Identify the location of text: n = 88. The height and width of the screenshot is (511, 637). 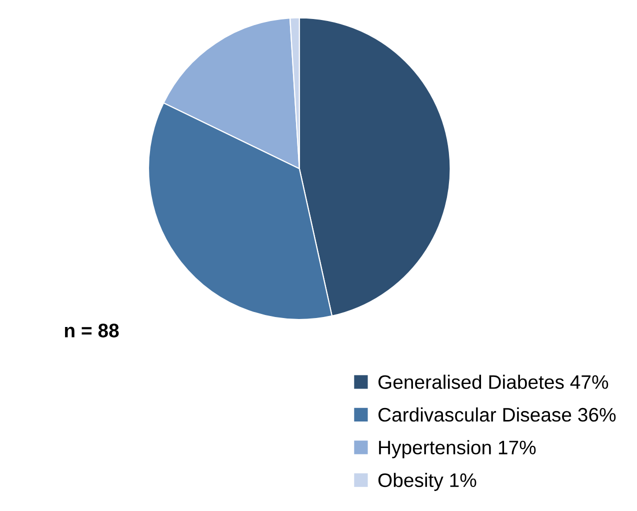
(91, 331).